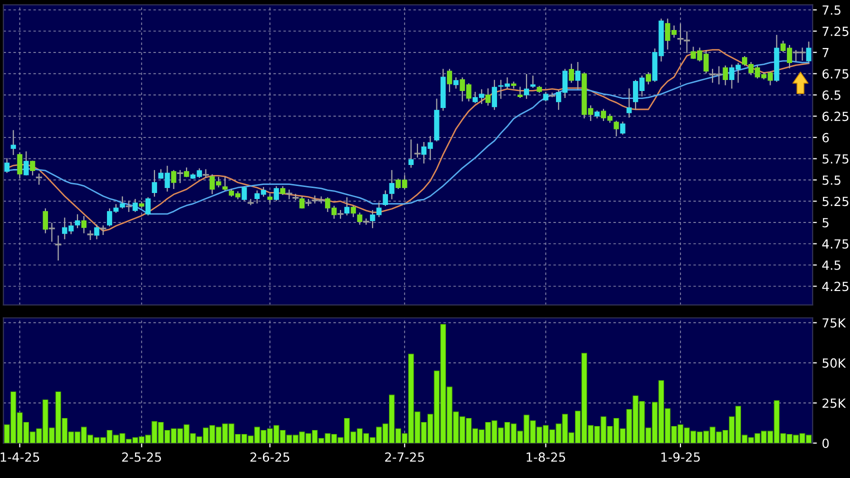  What do you see at coordinates (680, 457) in the screenshot?
I see `x-tick-label: 1-9-25` at bounding box center [680, 457].